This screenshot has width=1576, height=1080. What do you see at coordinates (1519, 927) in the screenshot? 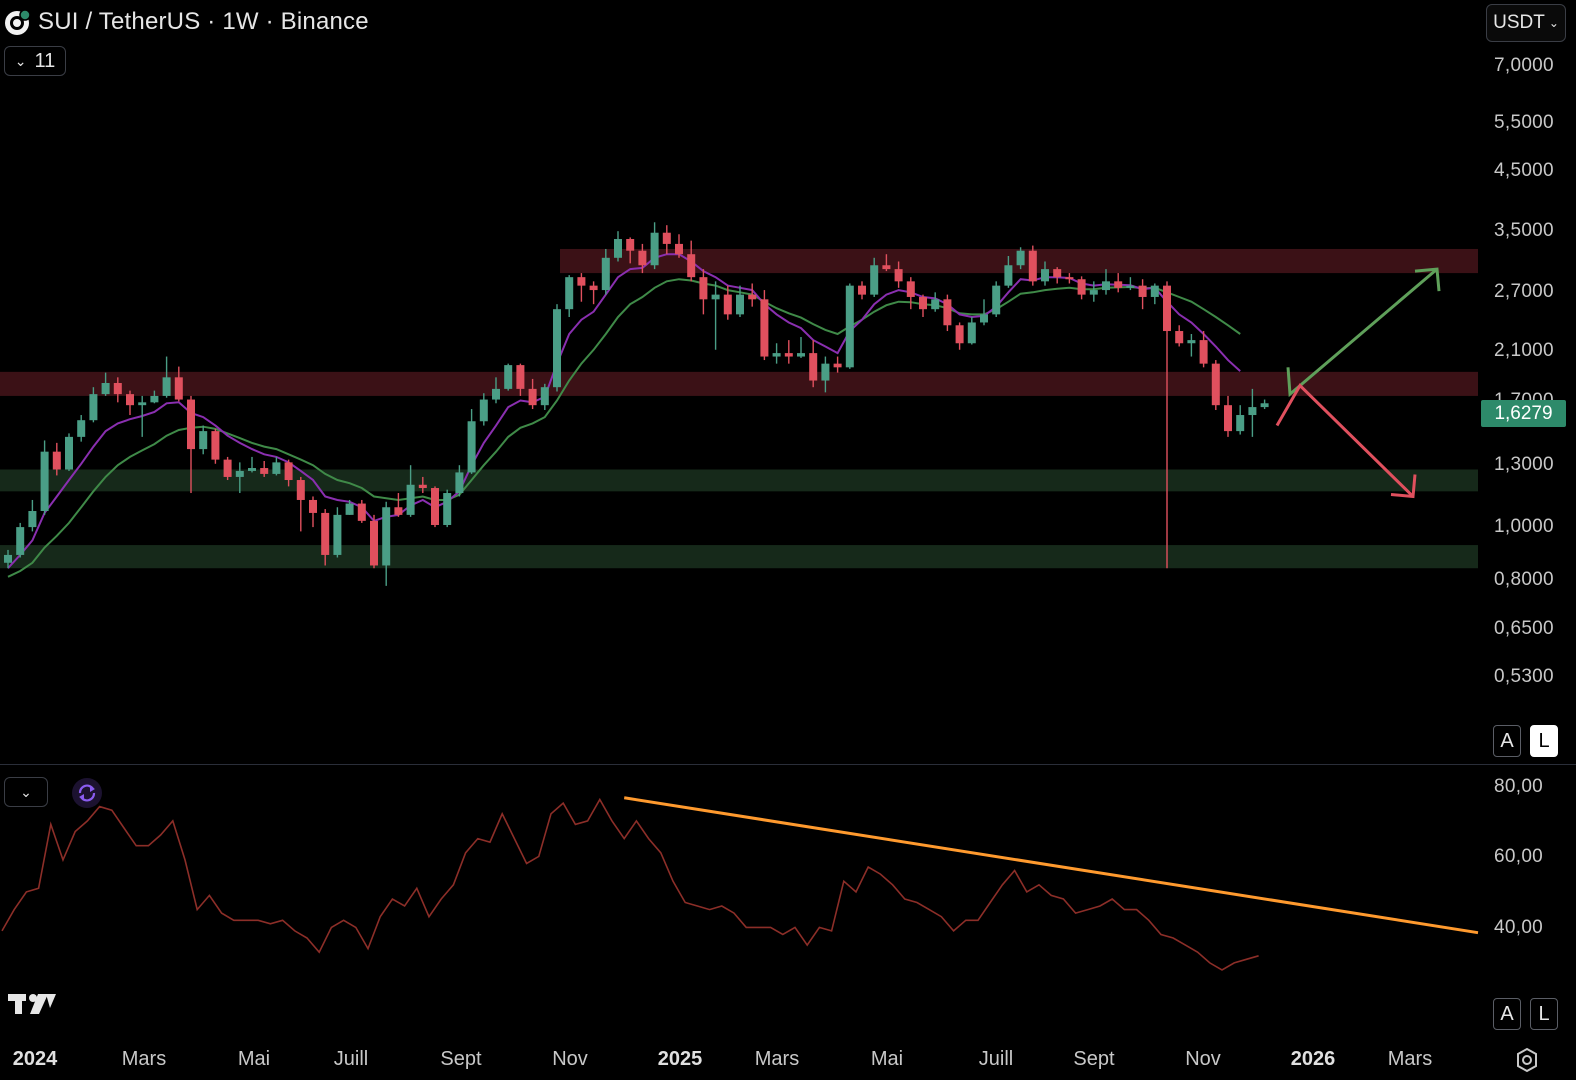
I see `rsi-tick-label: 40,00` at bounding box center [1519, 927].